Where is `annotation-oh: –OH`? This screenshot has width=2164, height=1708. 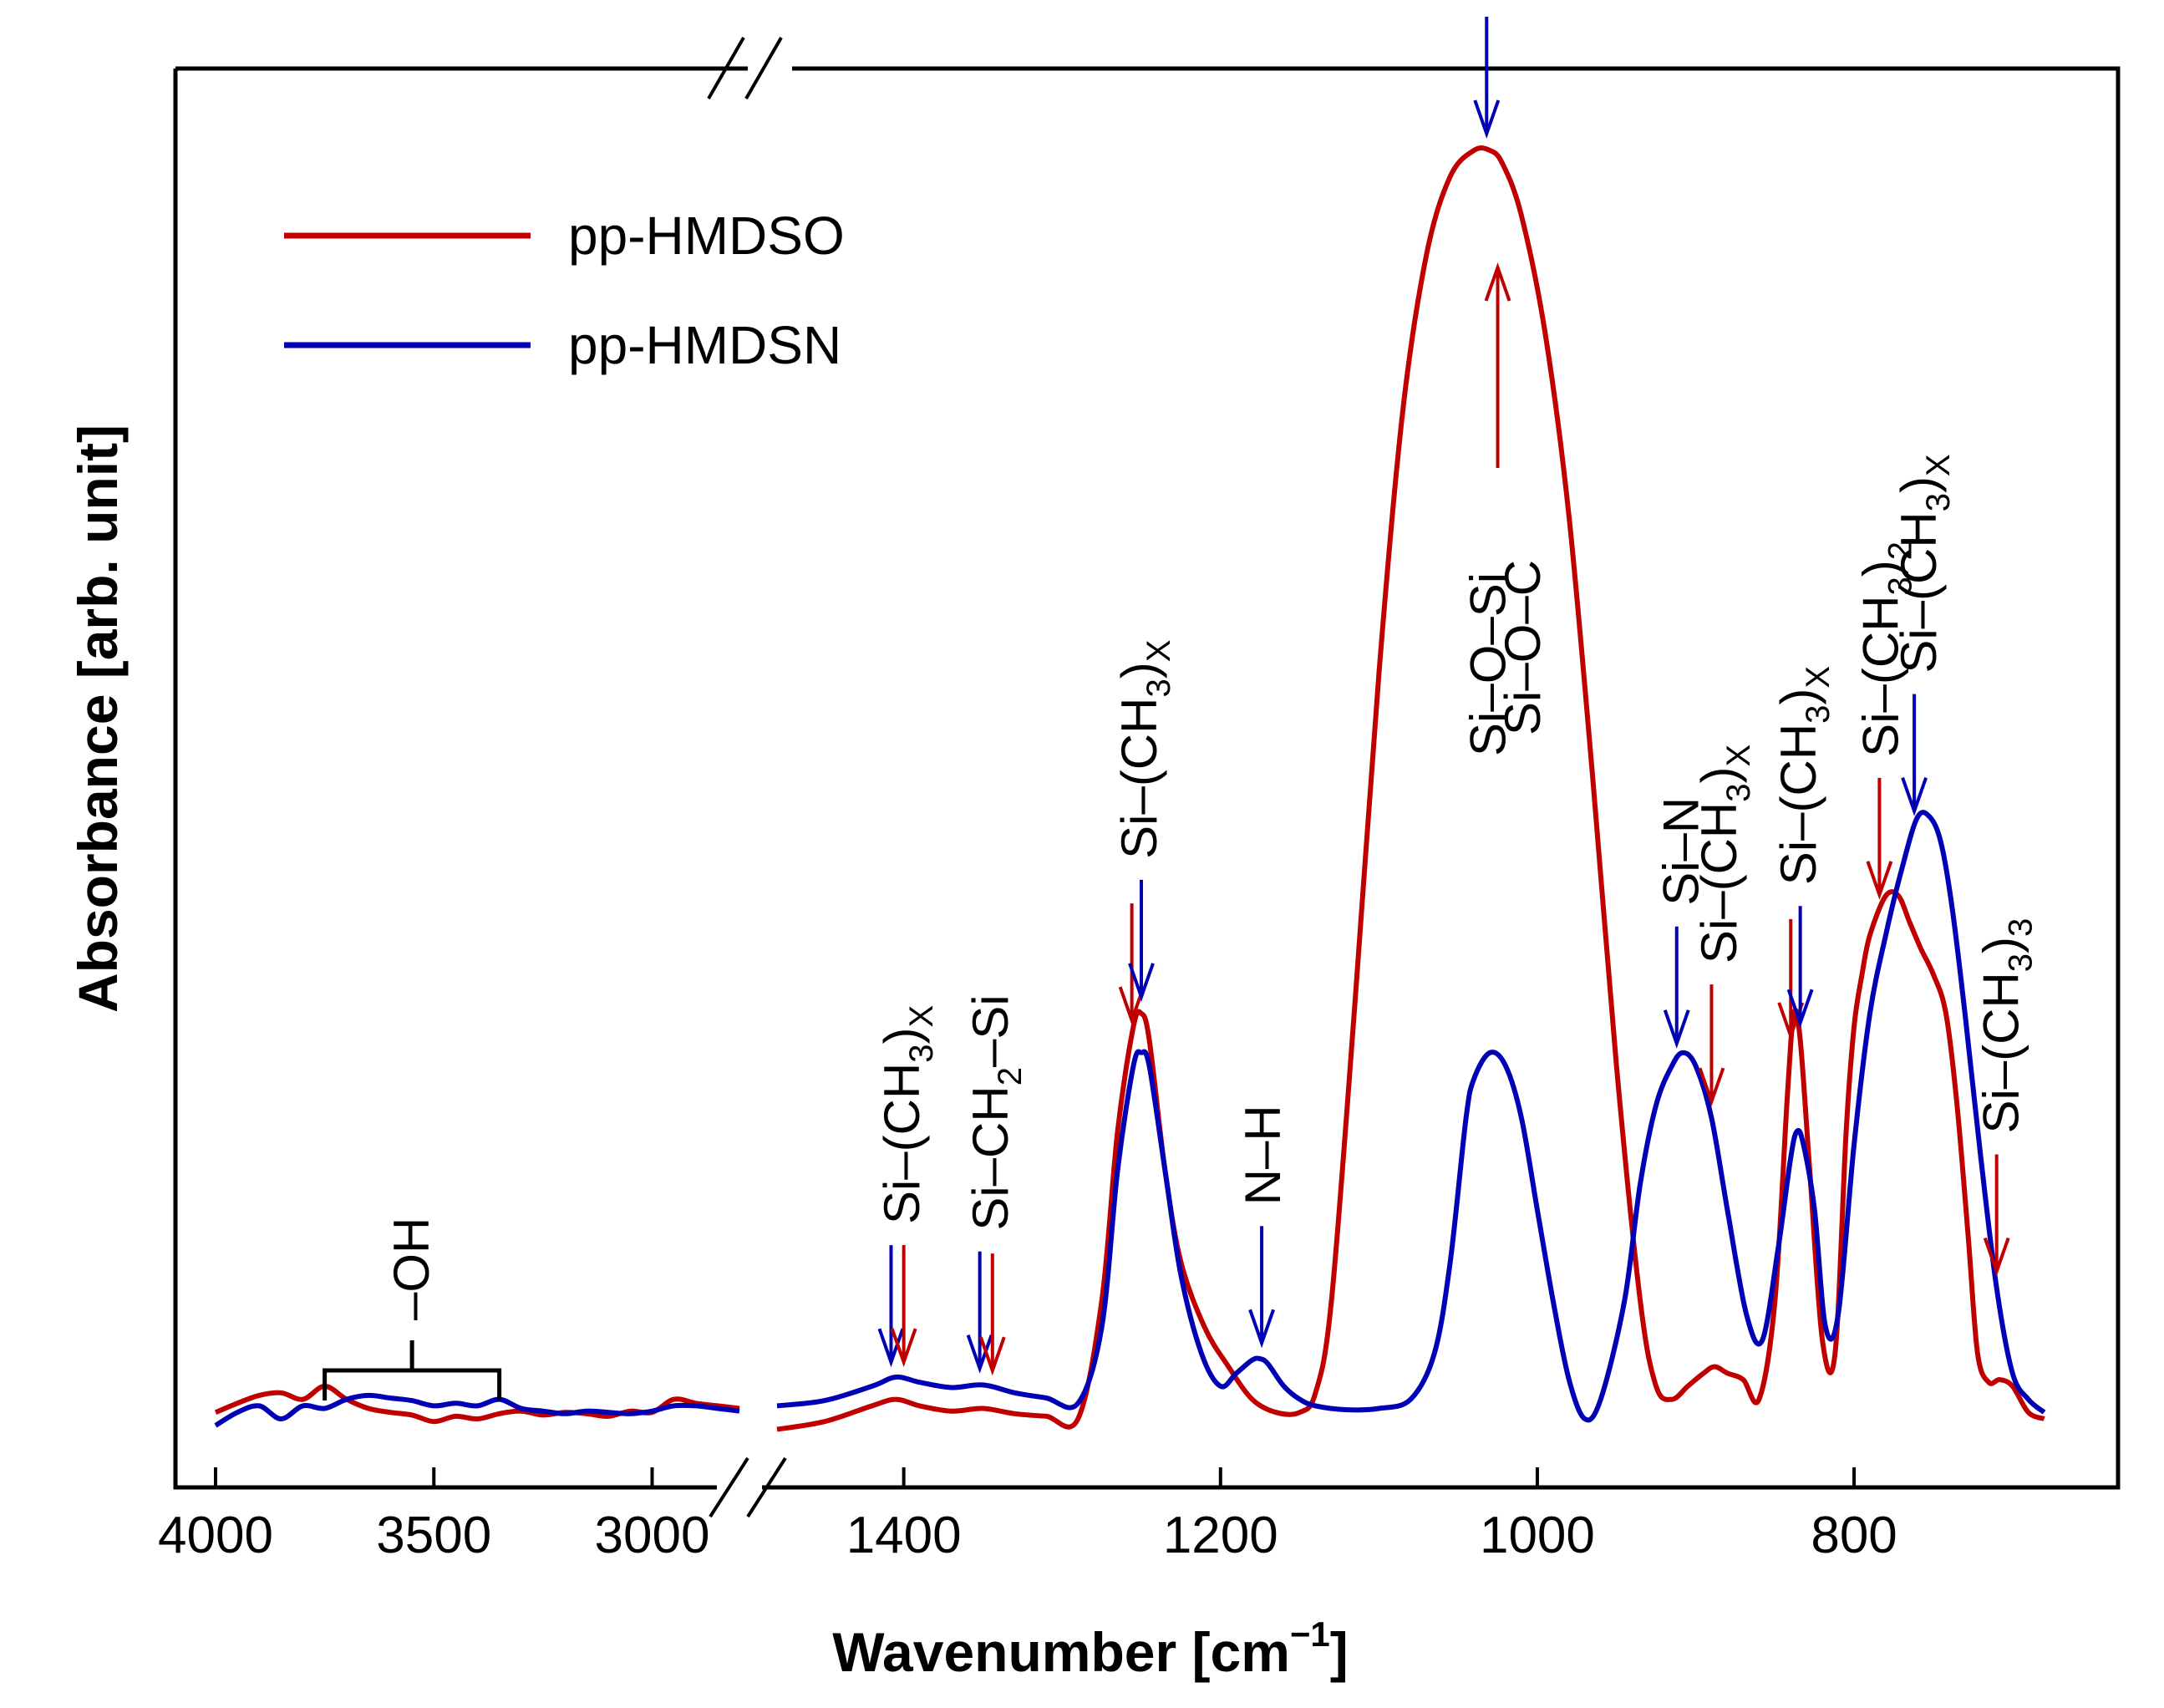 annotation-oh: –OH is located at coordinates (411, 1268).